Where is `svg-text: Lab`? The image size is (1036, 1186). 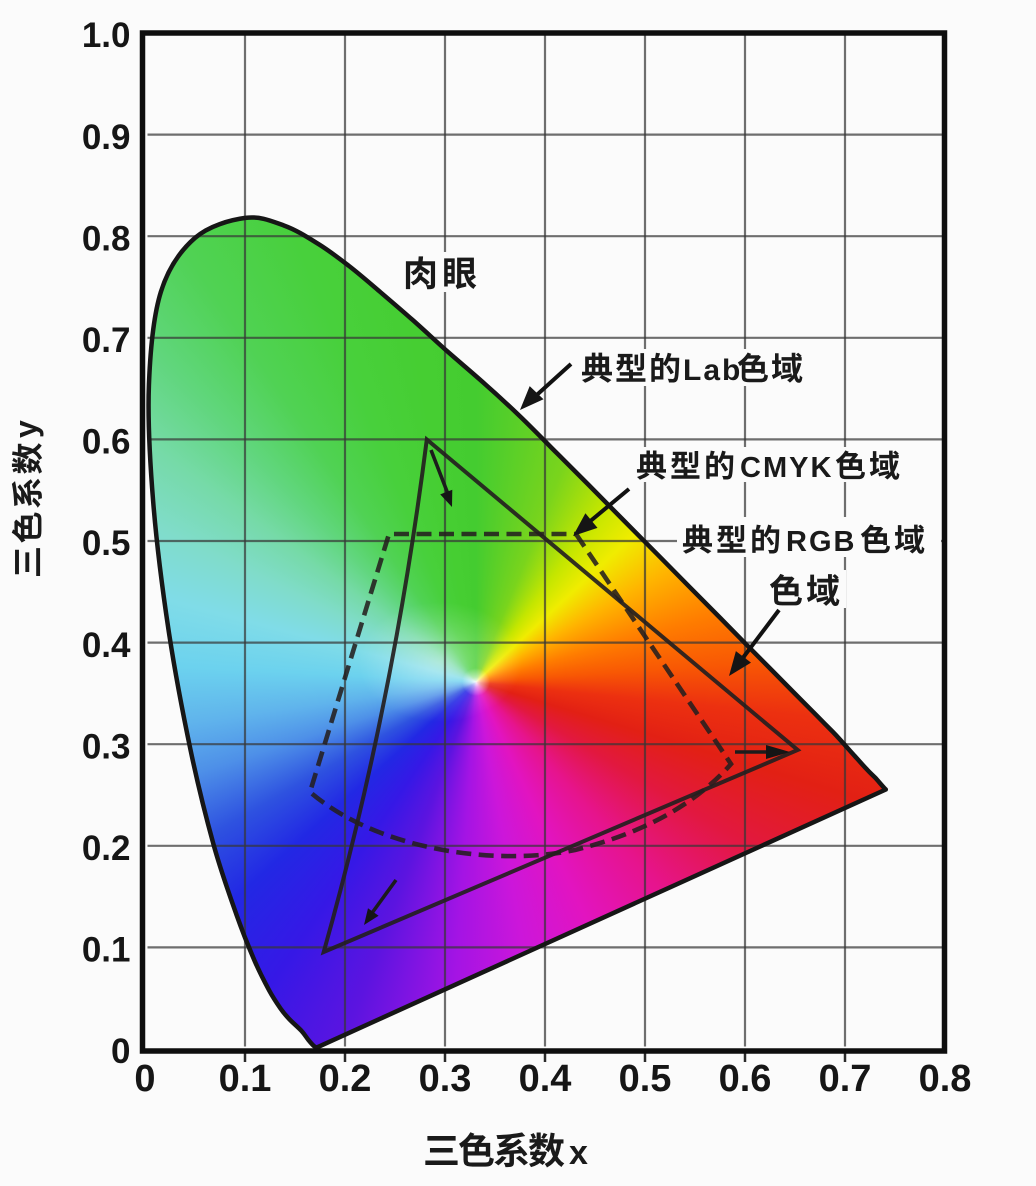 svg-text: Lab is located at coordinates (712, 370).